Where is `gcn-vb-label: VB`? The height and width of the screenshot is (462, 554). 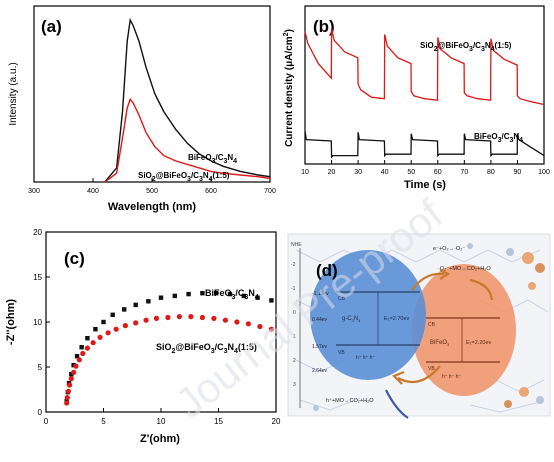 gcn-vb-label: VB is located at coordinates (341, 353).